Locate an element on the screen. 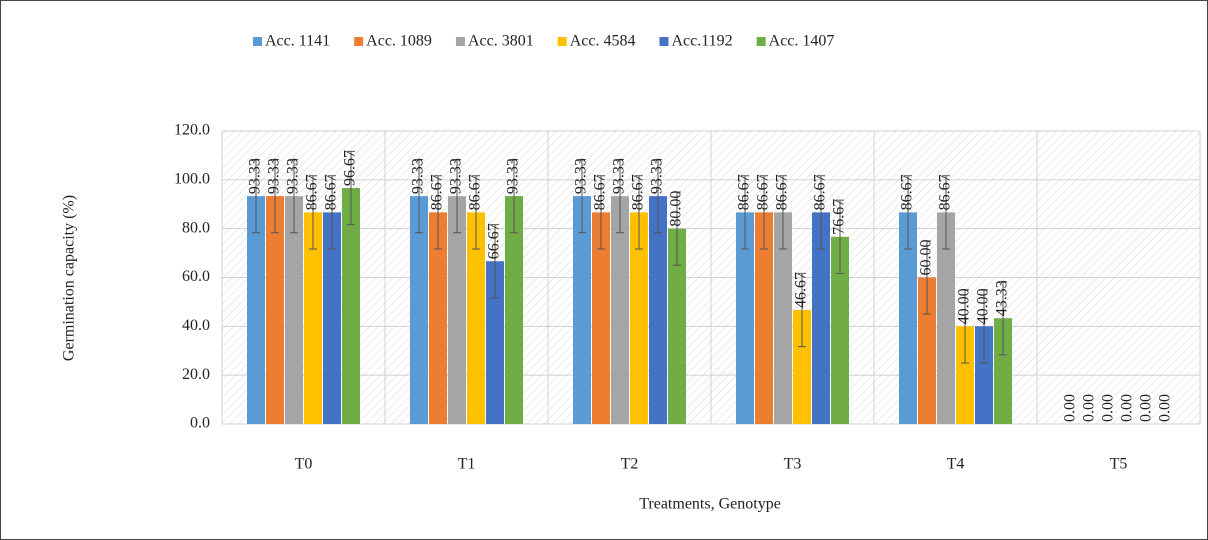 Image resolution: width=1208 pixels, height=540 pixels. y-tick-label: 0.0 is located at coordinates (200, 423).